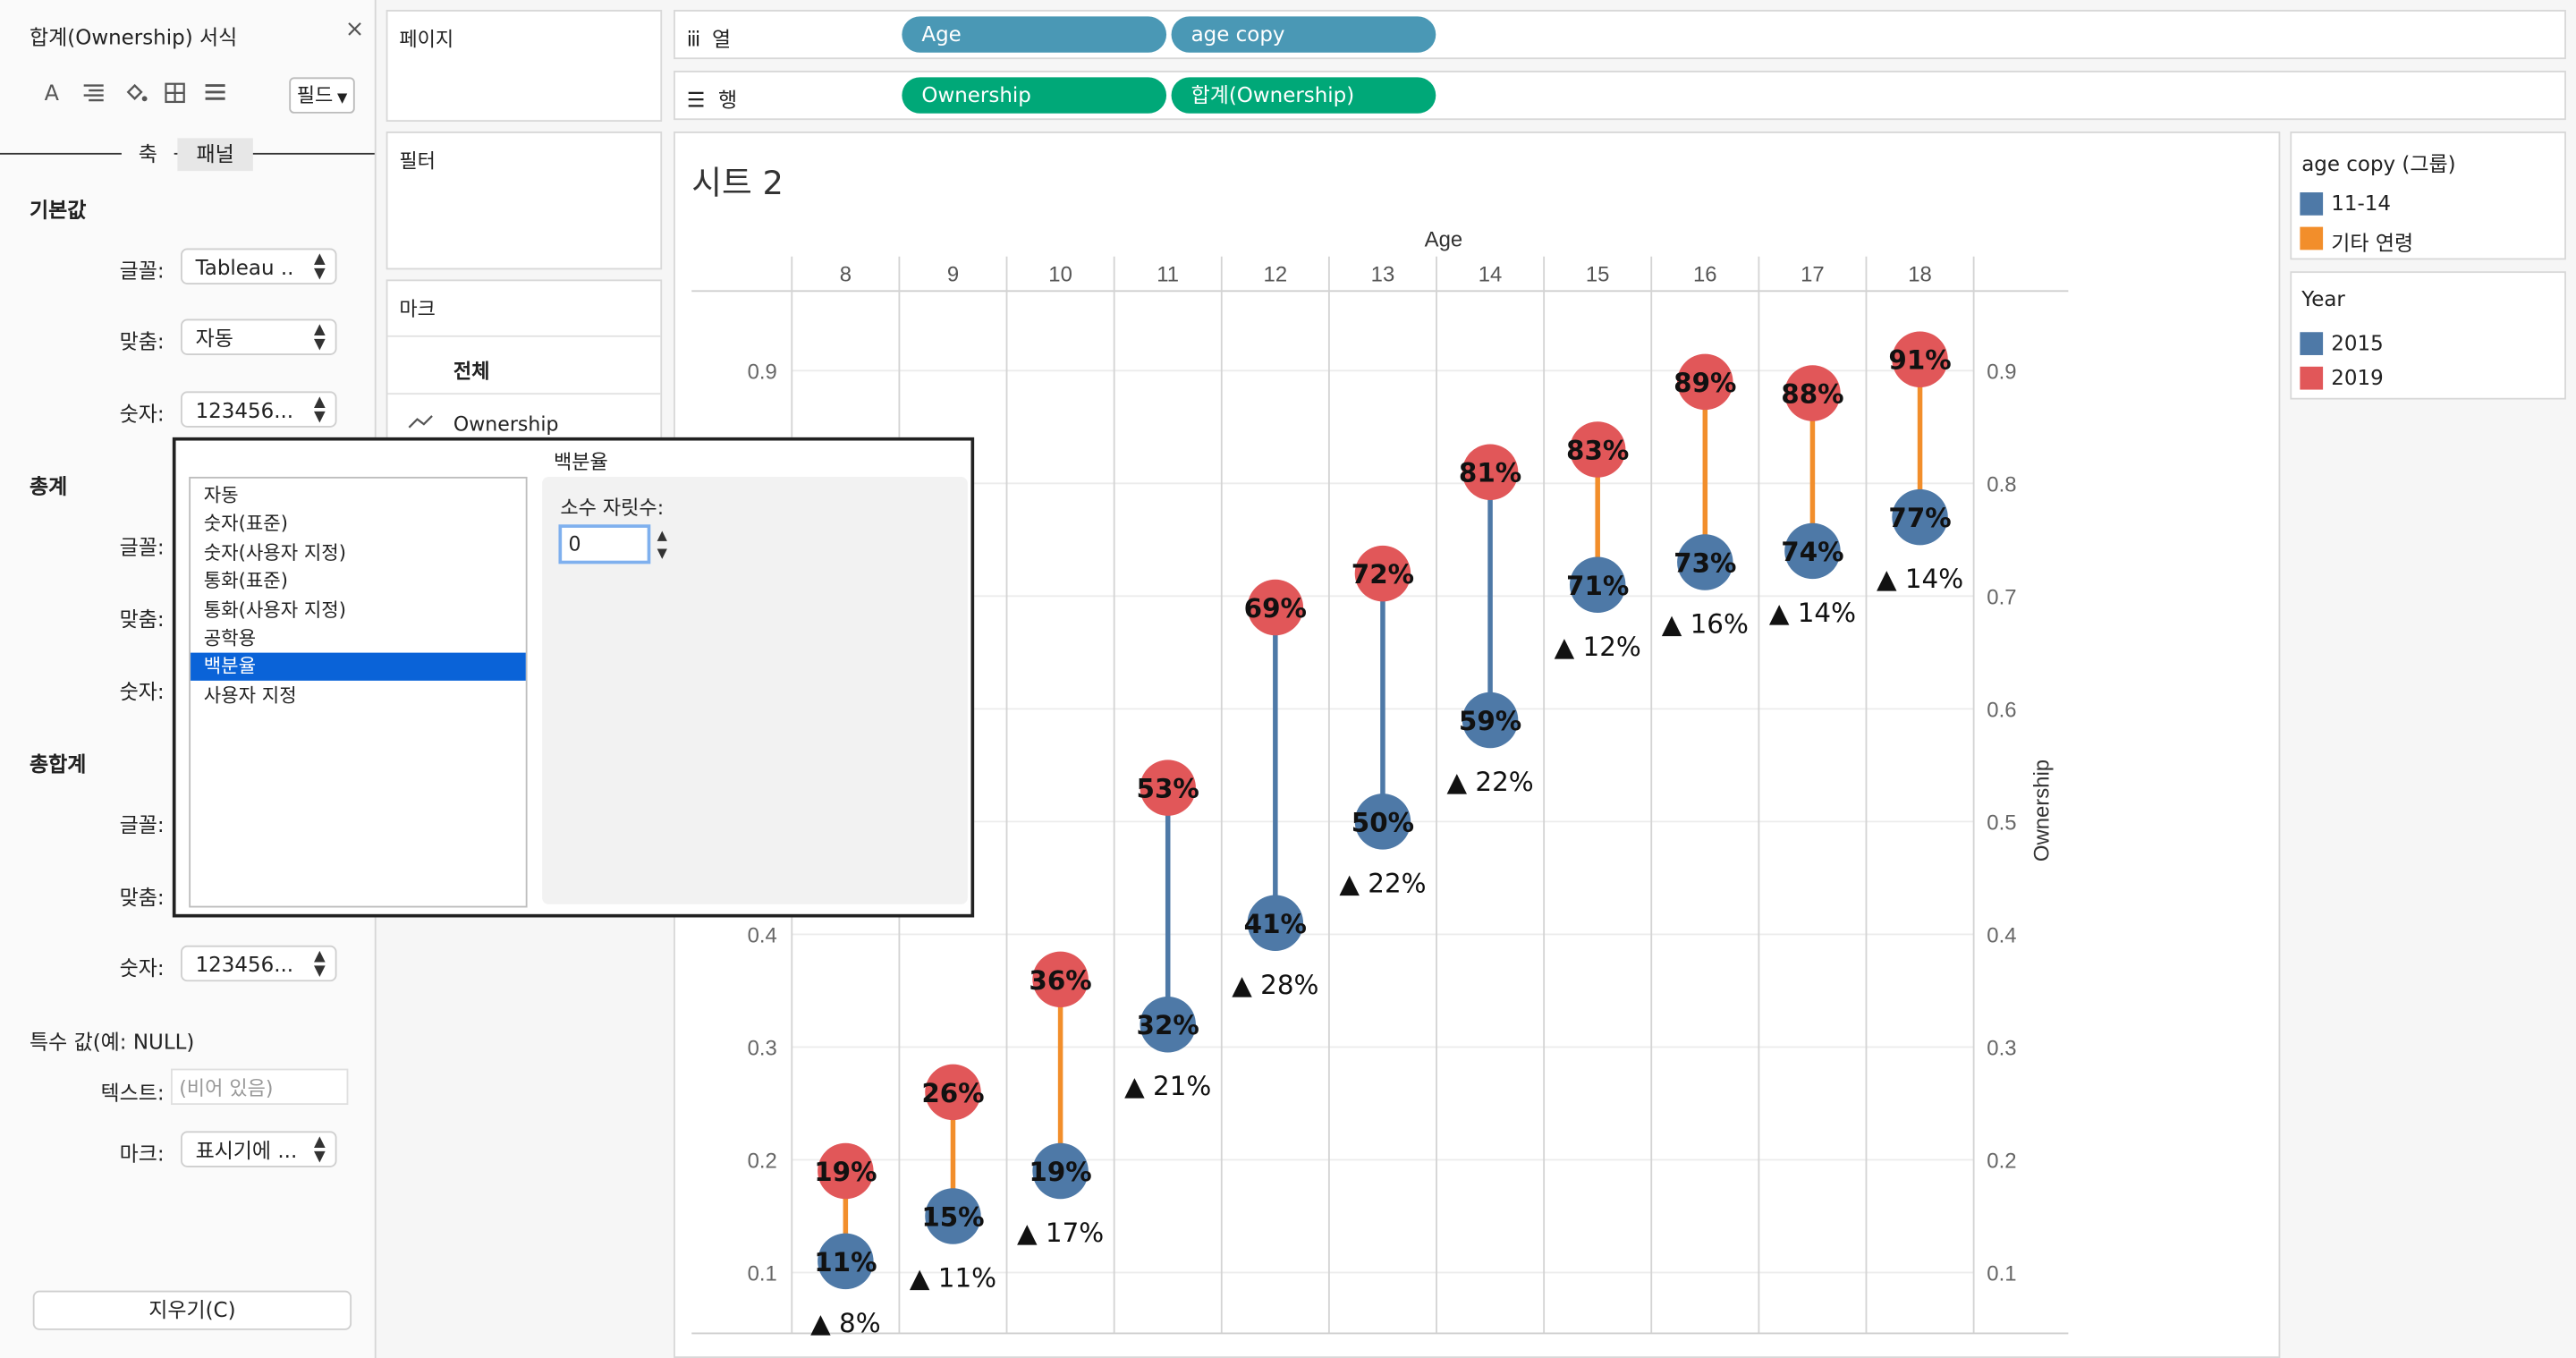 This screenshot has height=1358, width=2576. What do you see at coordinates (1598, 274) in the screenshot?
I see `x-category-label: 15` at bounding box center [1598, 274].